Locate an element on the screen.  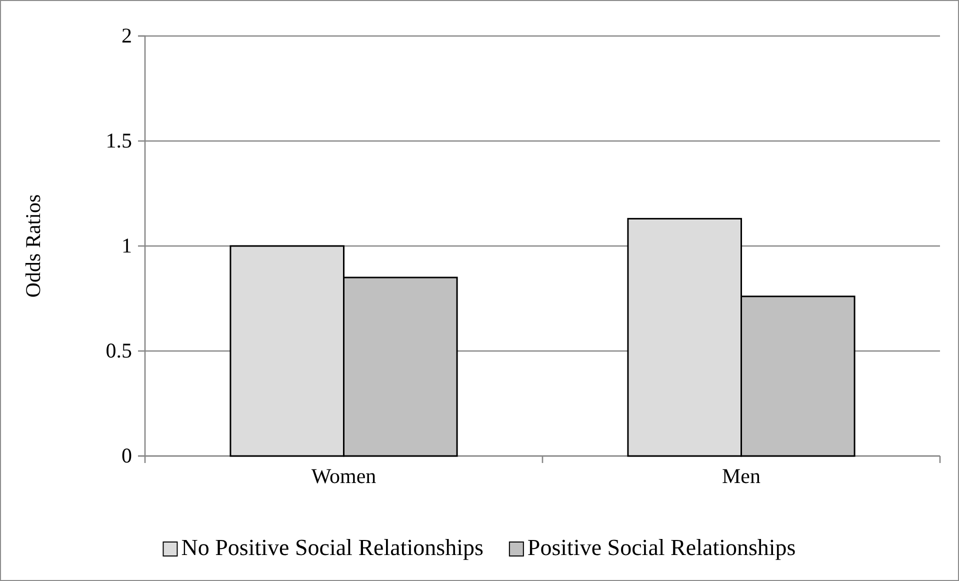
y-tick-label: 1.5 is located at coordinates (119, 140).